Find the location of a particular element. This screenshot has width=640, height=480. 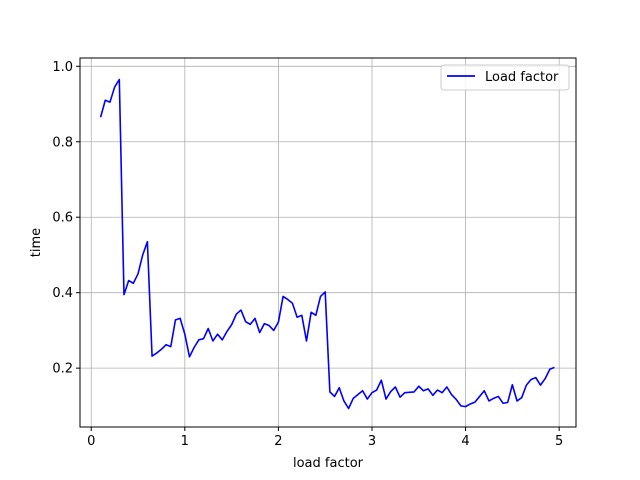

legend-label: Load factor is located at coordinates (522, 77).